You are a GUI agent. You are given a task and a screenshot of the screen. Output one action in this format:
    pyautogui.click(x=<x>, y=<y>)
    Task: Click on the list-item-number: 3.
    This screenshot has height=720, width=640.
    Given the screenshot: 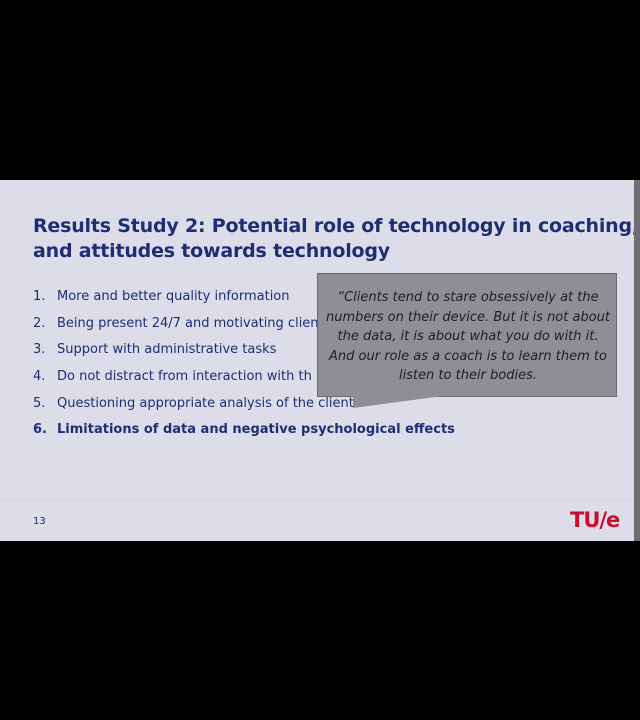 What is the action you would take?
    pyautogui.click(x=39, y=350)
    